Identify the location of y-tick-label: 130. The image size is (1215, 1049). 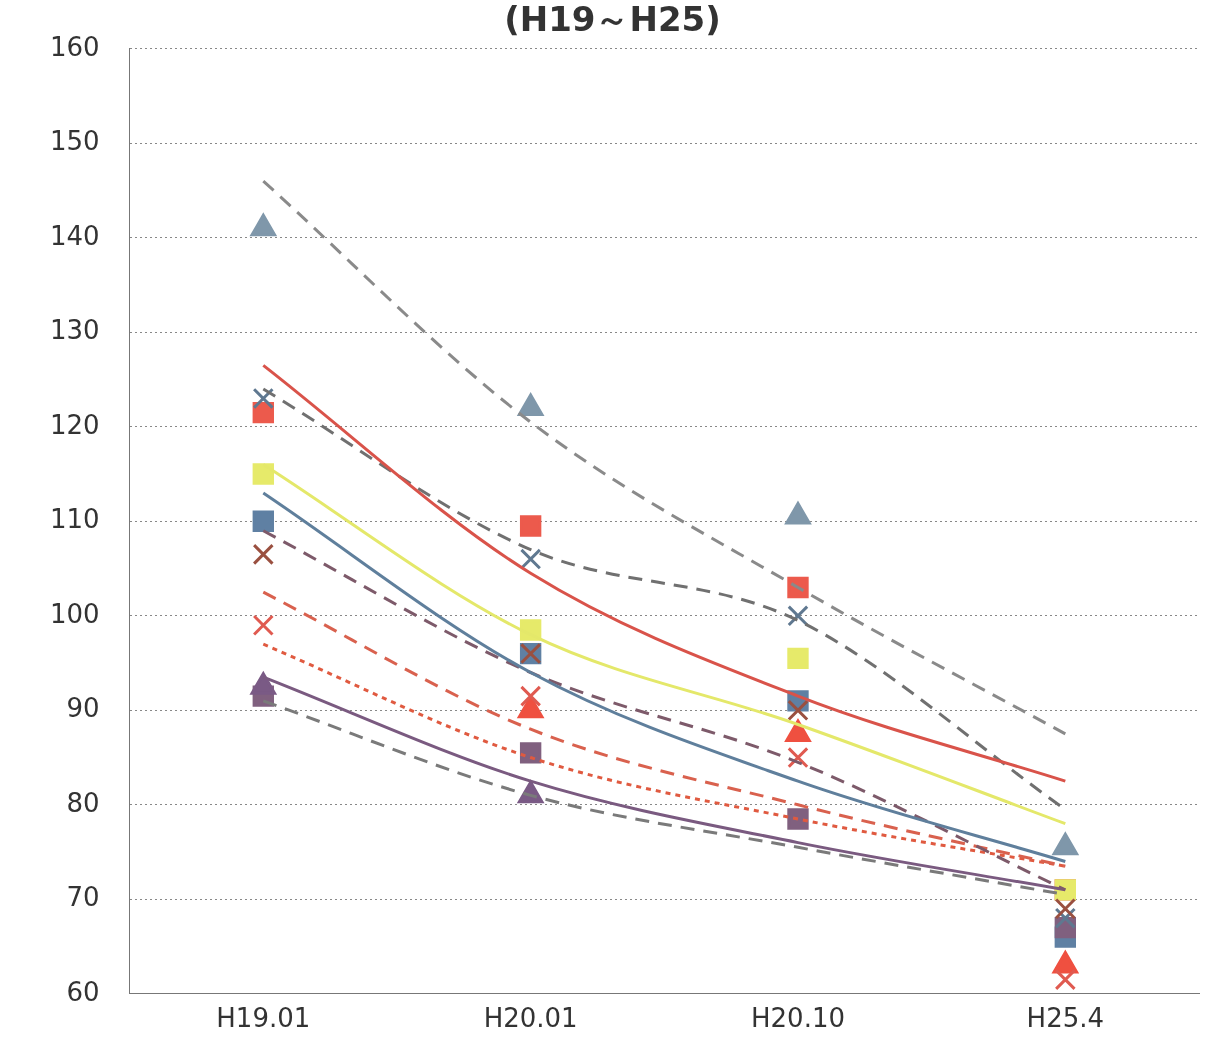
(74, 330).